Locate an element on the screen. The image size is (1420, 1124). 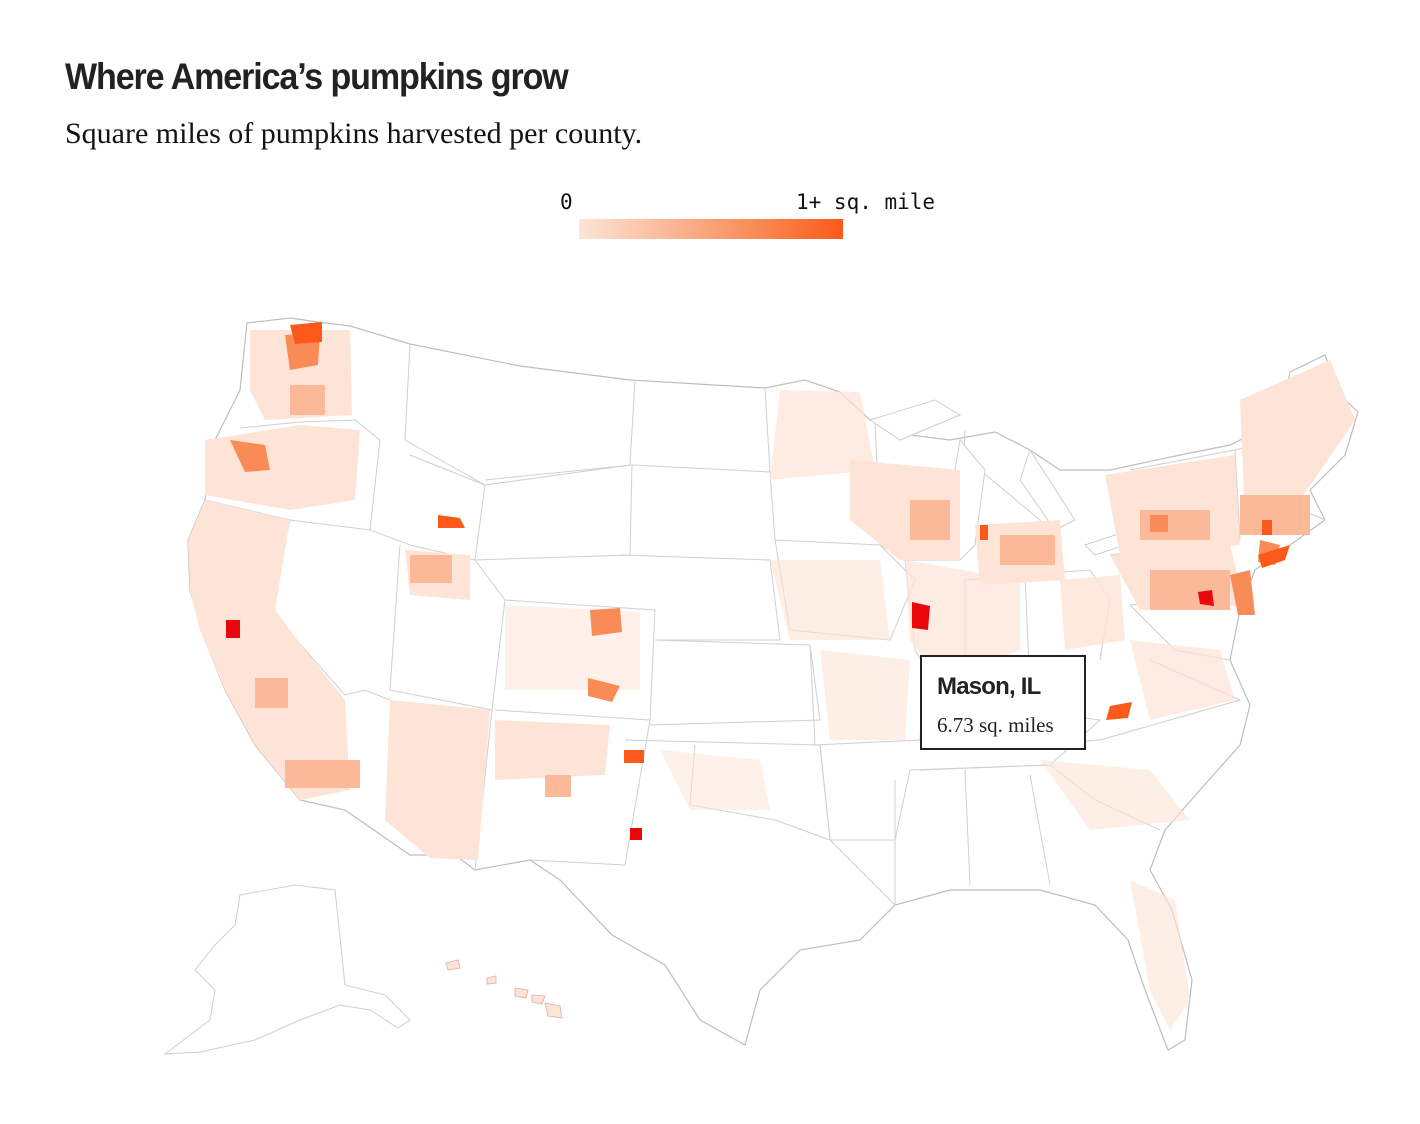
color-legend: 0 1+ sq. mile is located at coordinates (766, 216).